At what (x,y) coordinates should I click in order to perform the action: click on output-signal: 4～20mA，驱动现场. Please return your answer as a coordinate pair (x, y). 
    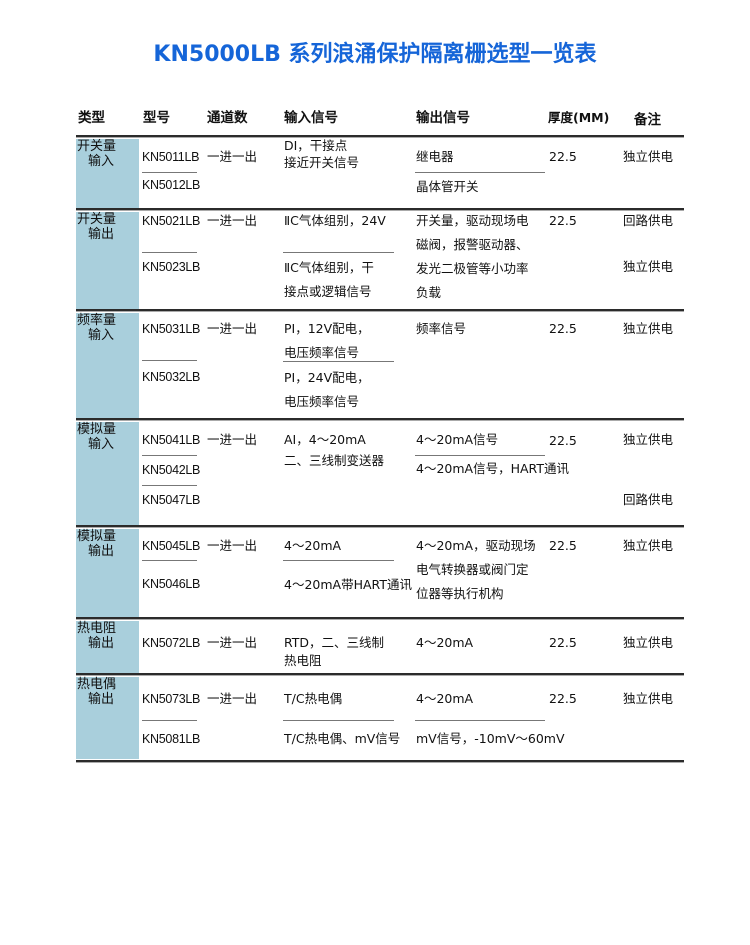
    Looking at the image, I should click on (476, 545).